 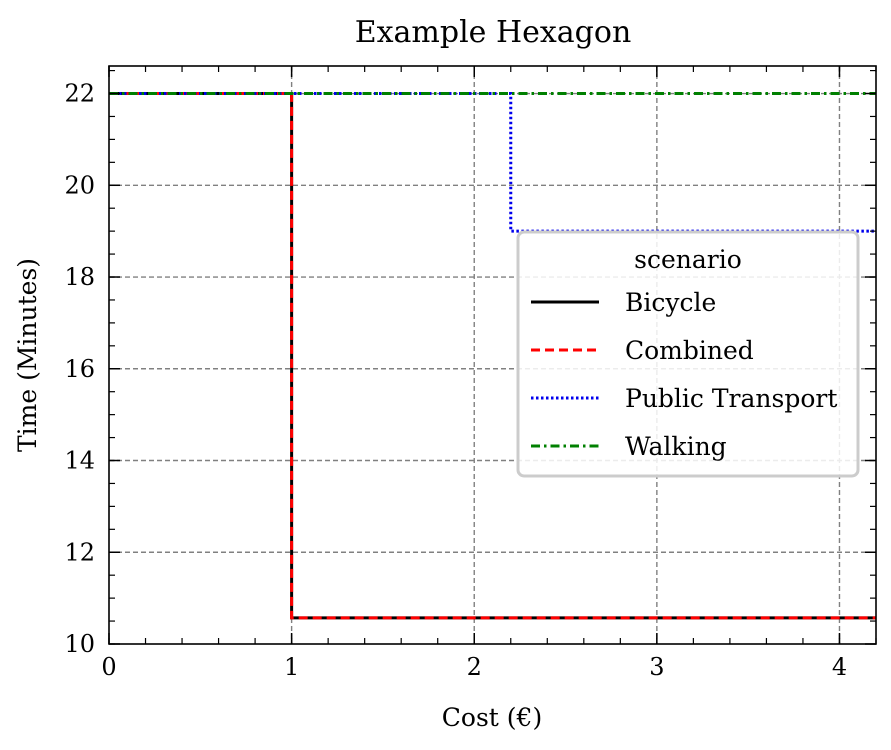 I want to click on y-tick-label: 16, so click(x=79, y=369).